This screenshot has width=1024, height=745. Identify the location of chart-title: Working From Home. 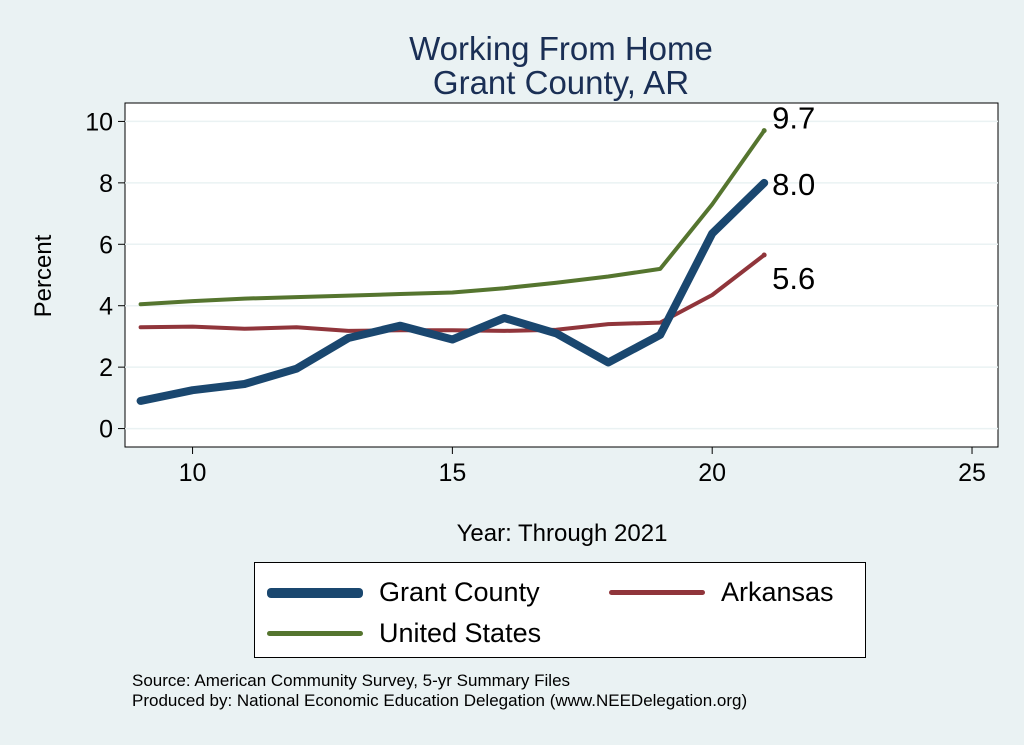
(561, 48).